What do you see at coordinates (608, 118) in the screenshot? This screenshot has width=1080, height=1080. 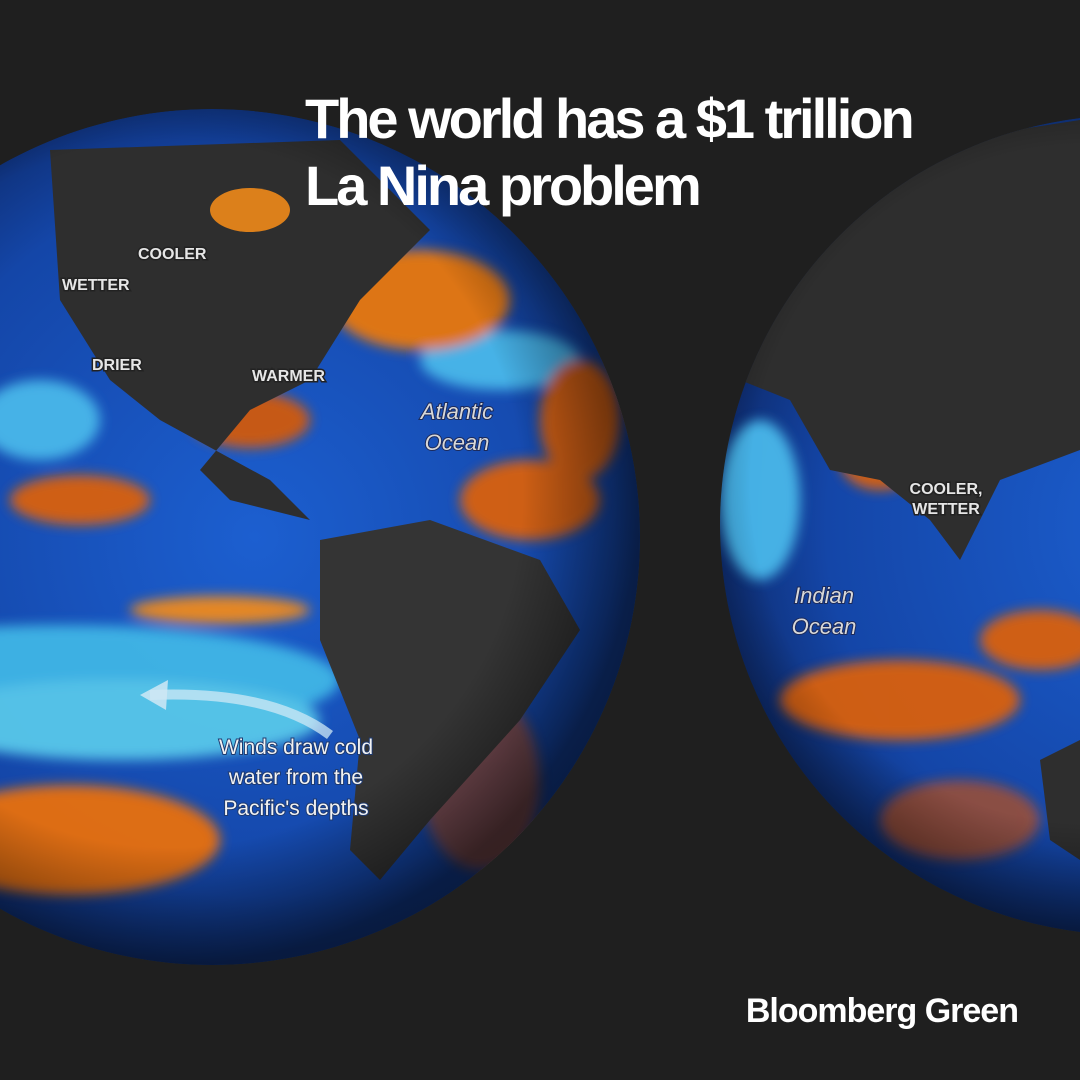 I see `title-line: The world has a $1 trillion` at bounding box center [608, 118].